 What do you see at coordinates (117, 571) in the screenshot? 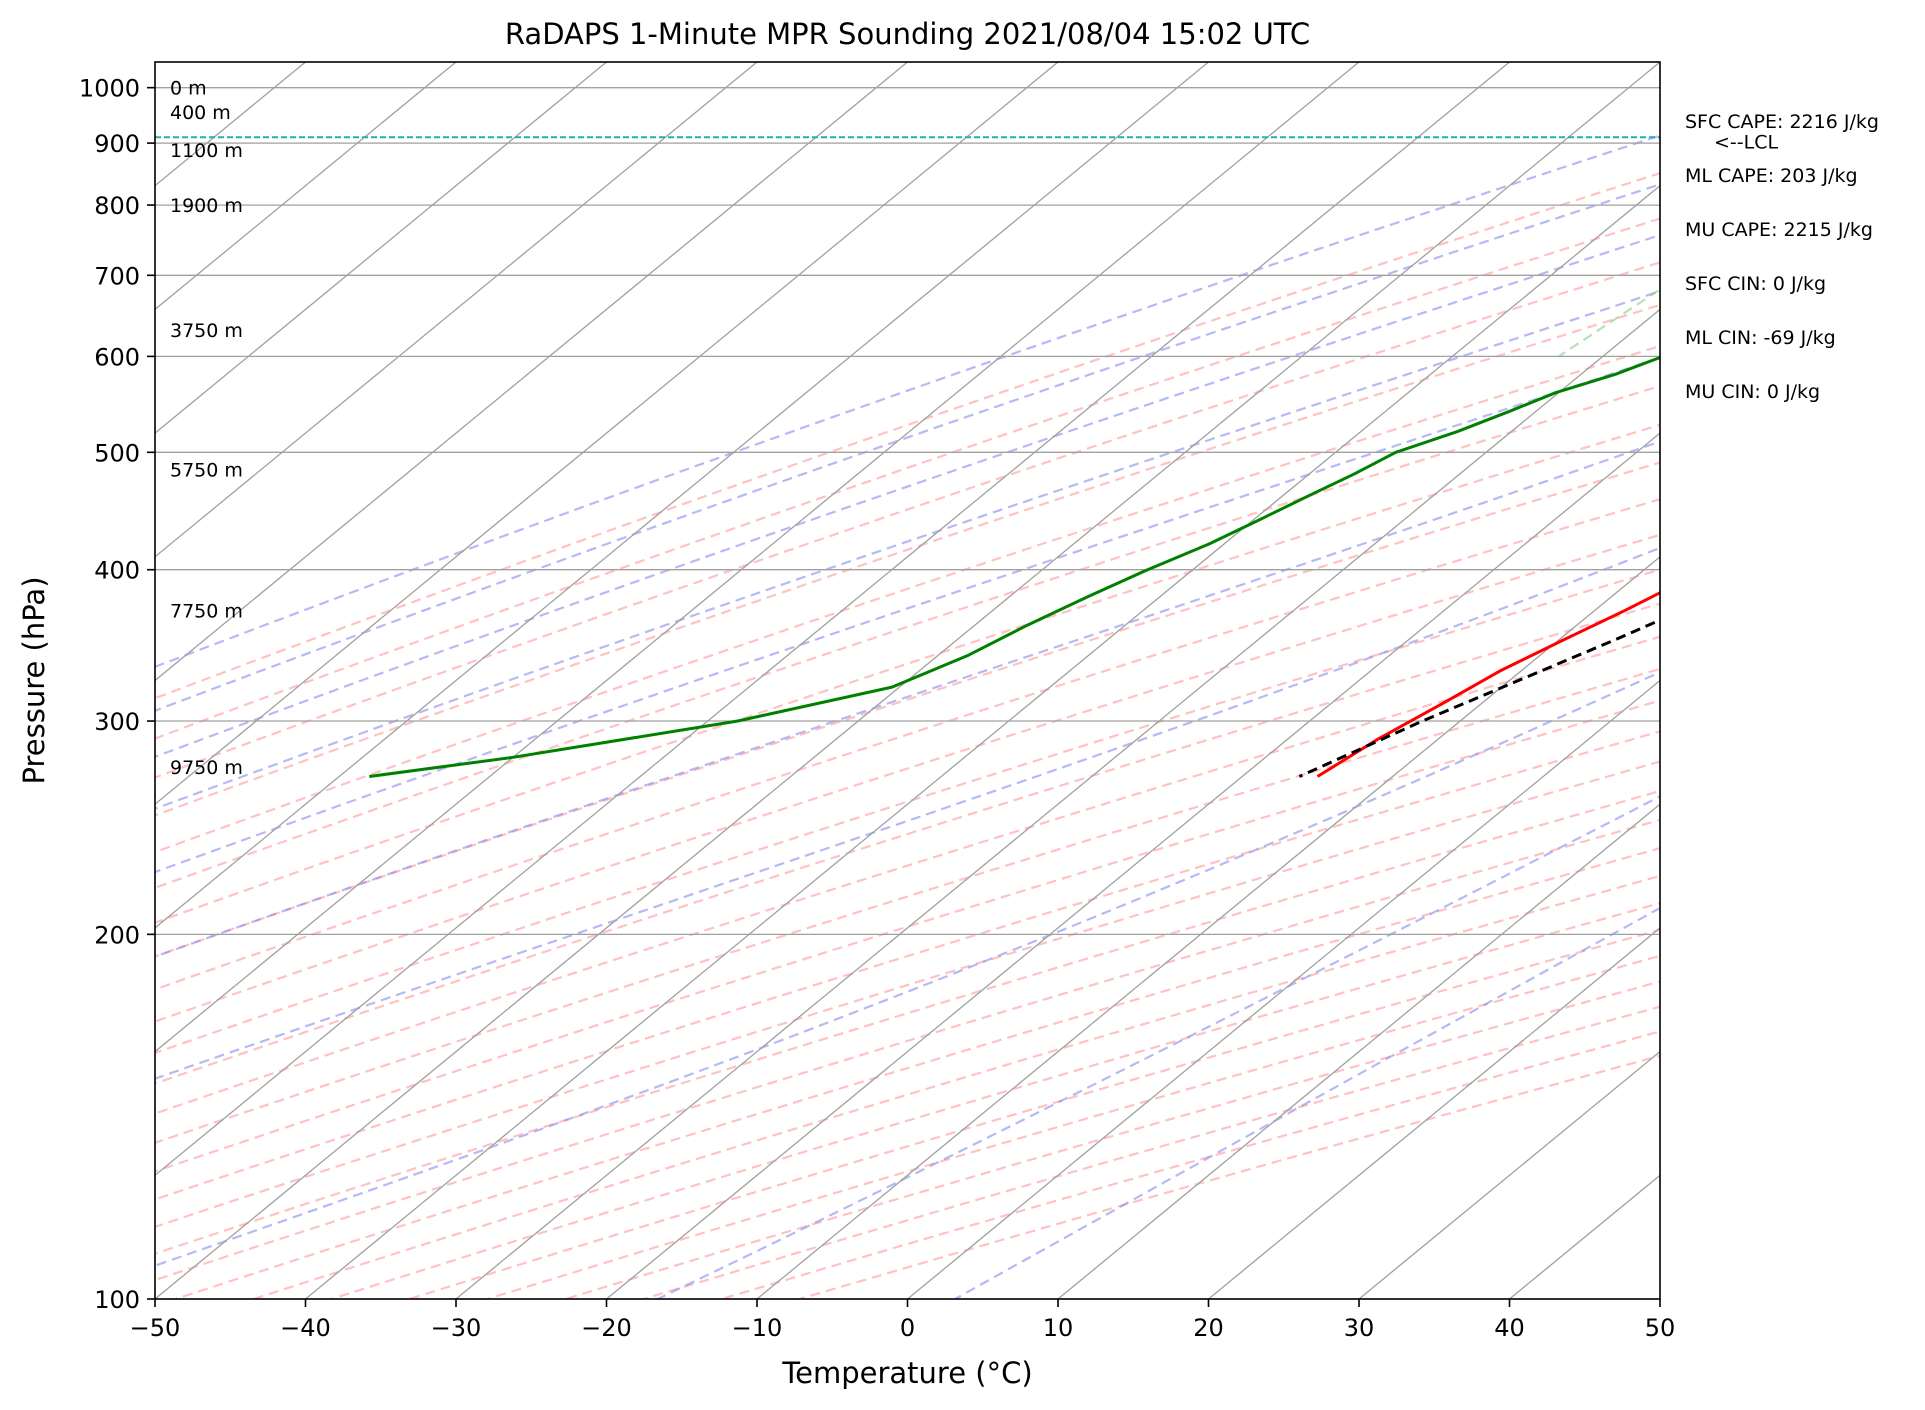
I see `y-tick-label: 400` at bounding box center [117, 571].